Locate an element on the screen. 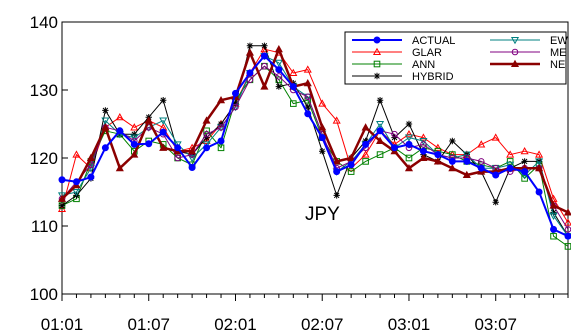 This screenshot has height=336, width=571. glar-legend-marker is located at coordinates (377, 51).